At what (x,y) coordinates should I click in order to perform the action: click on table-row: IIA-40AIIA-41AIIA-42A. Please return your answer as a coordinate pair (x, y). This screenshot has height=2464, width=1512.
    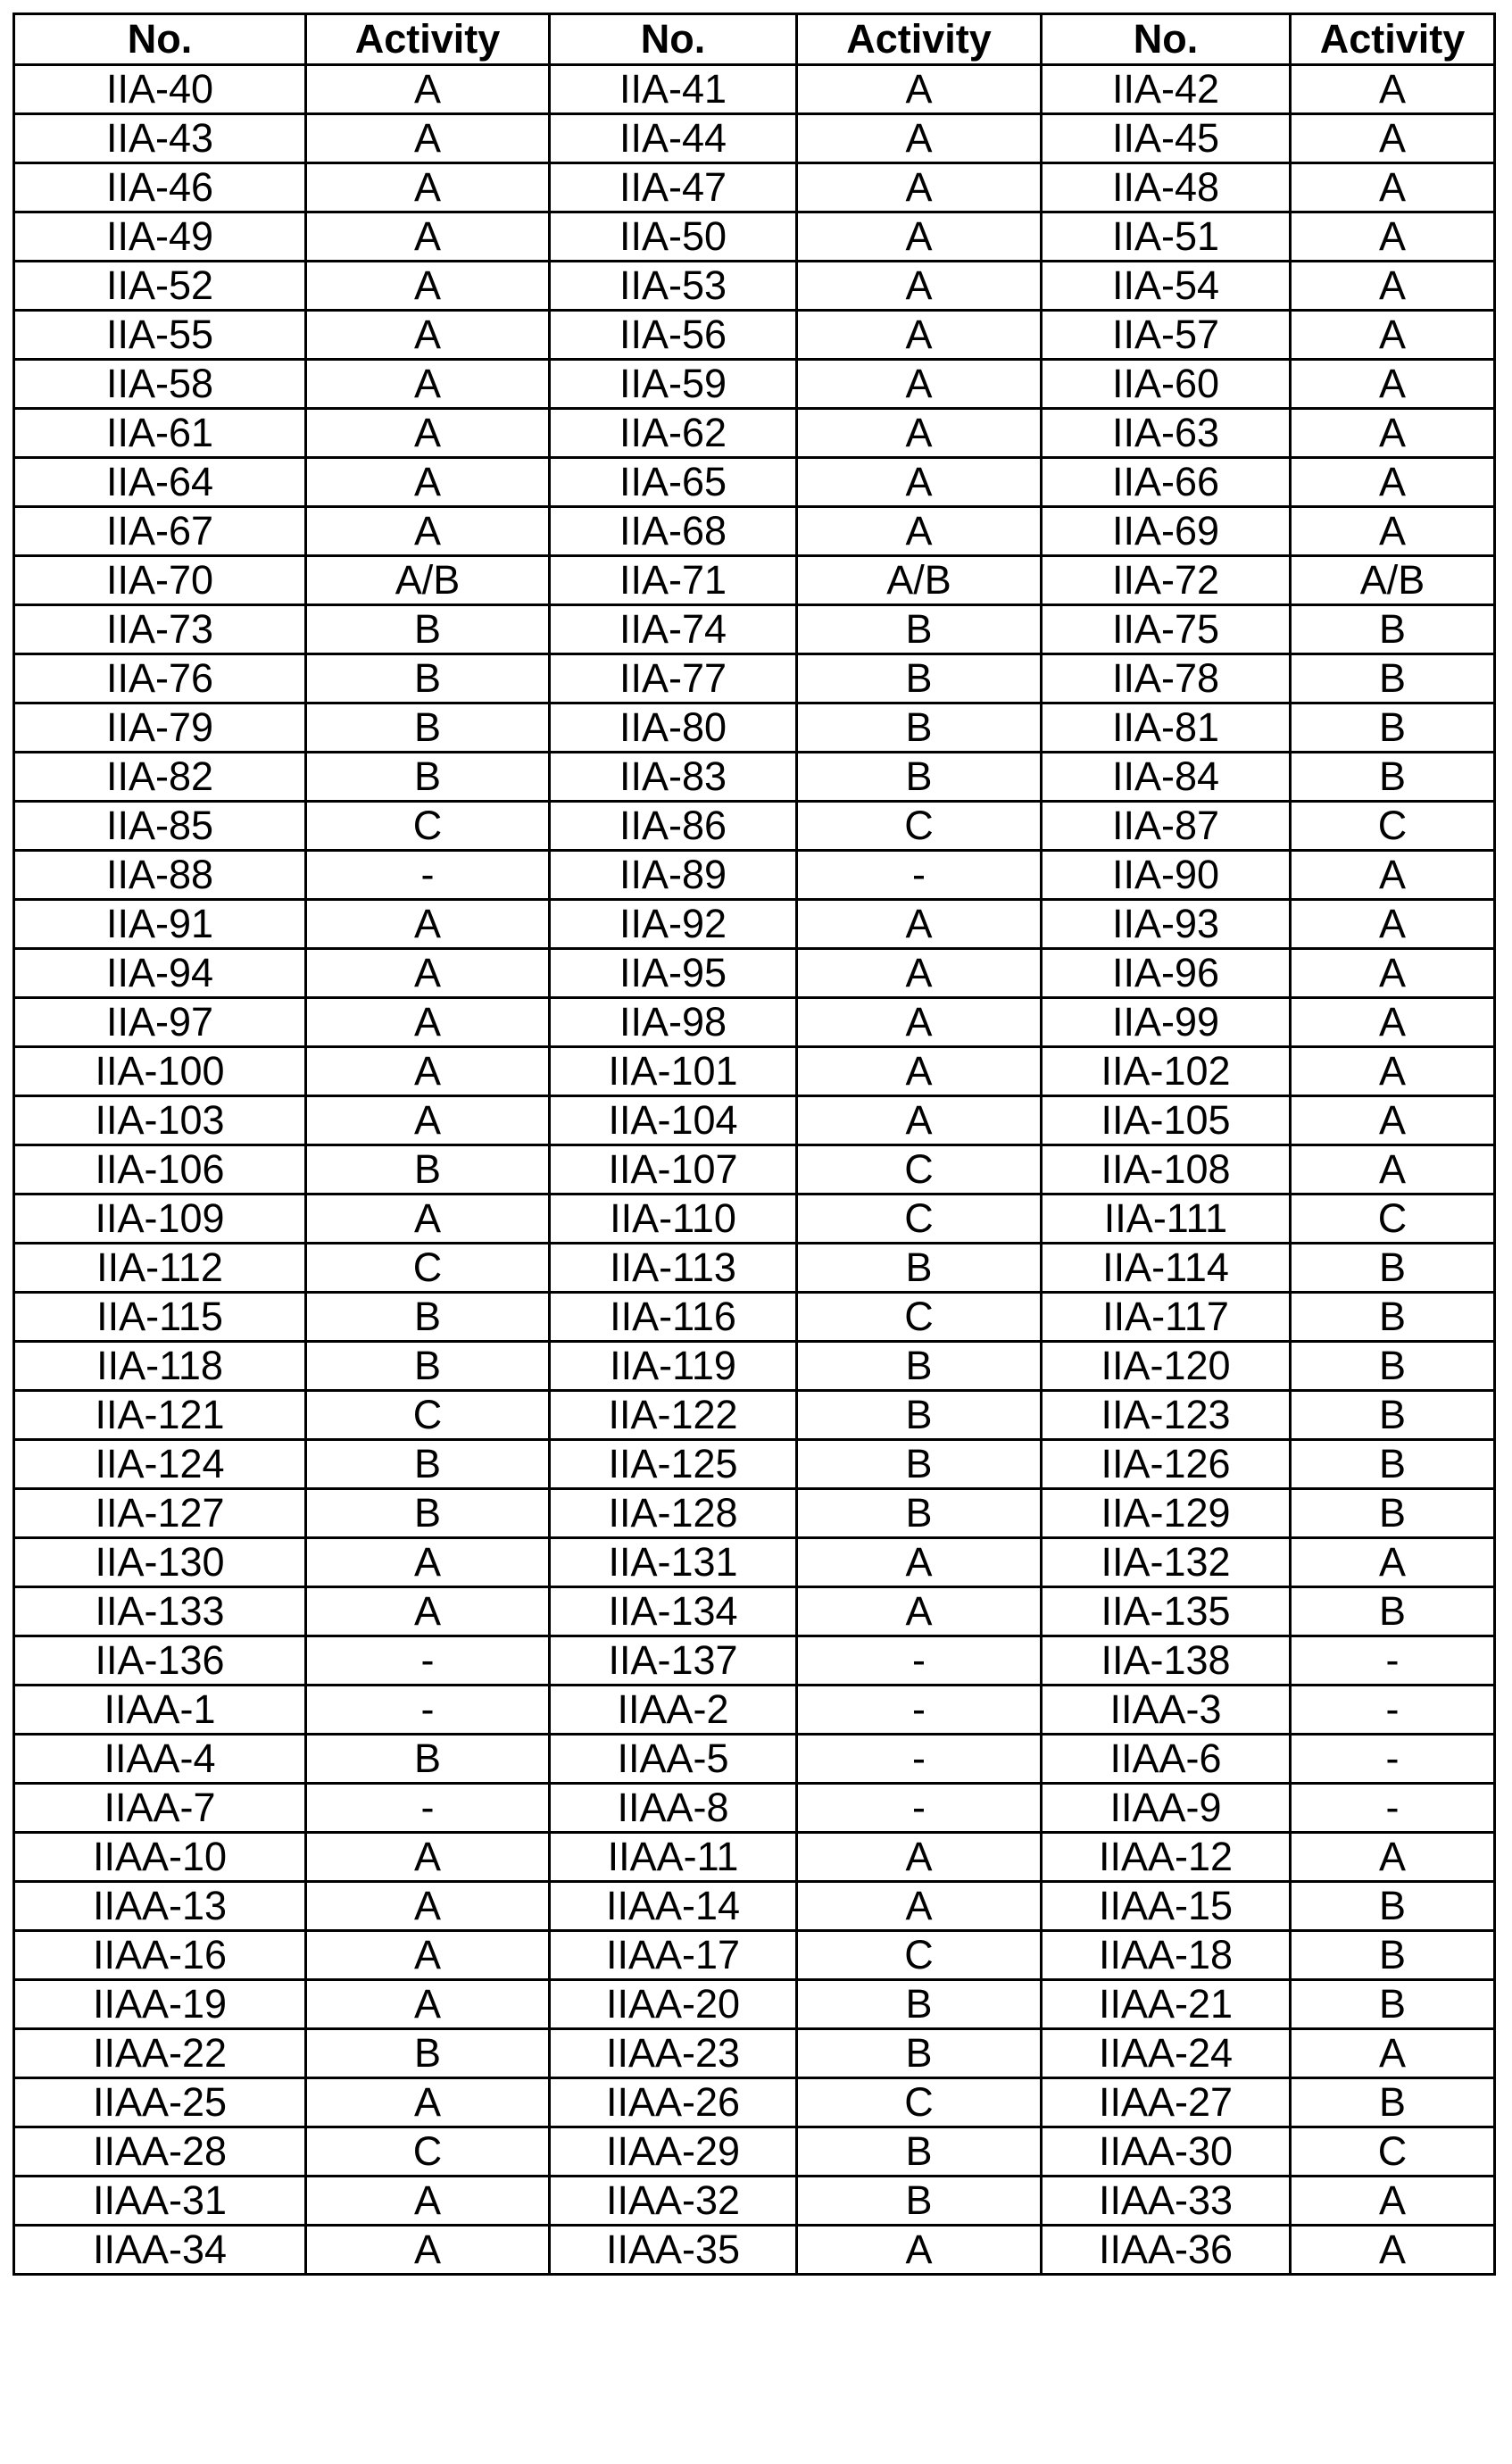
    Looking at the image, I should click on (754, 89).